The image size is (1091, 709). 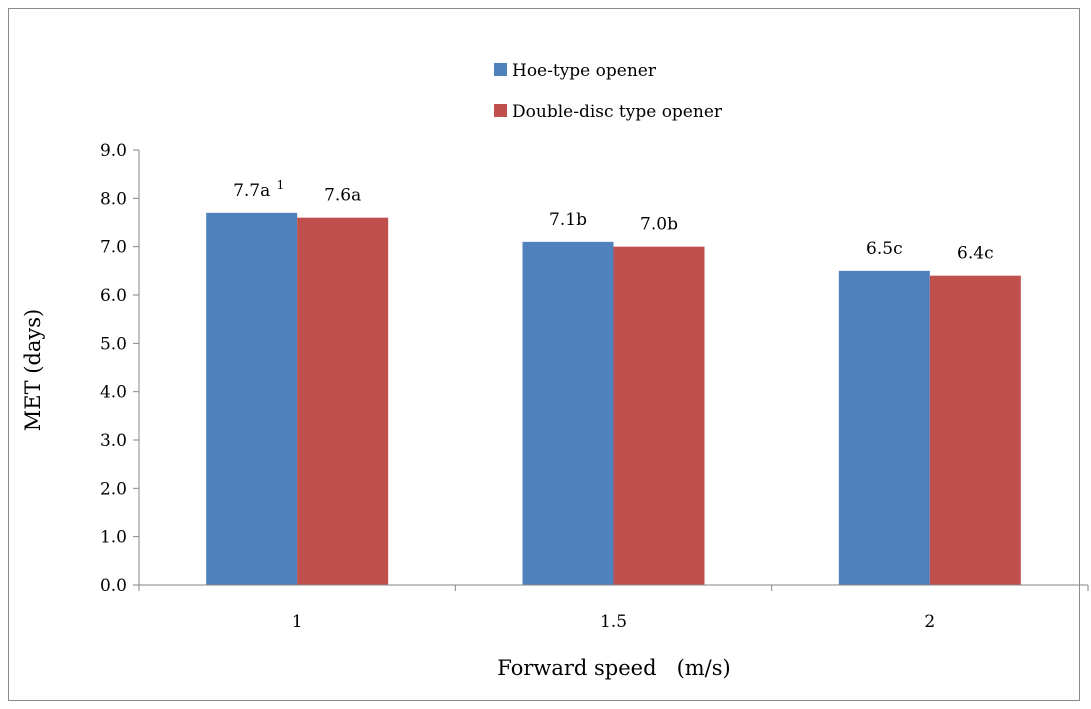 I want to click on legend-swatch-double-disc-type, so click(x=500, y=110).